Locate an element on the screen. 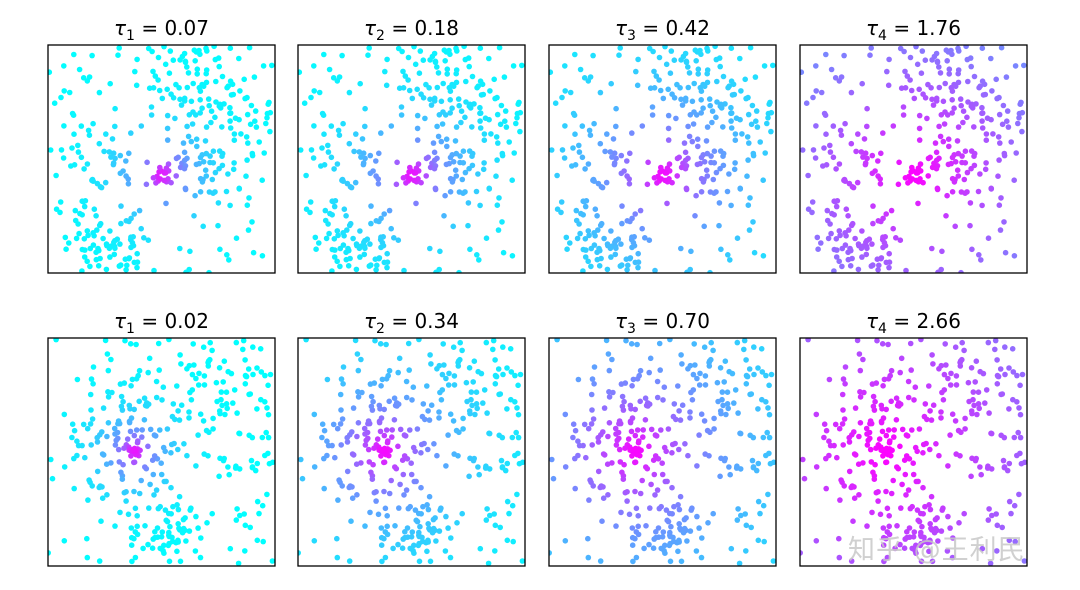 The height and width of the screenshot is (590, 1080). scatter-points is located at coordinates (161, 159).